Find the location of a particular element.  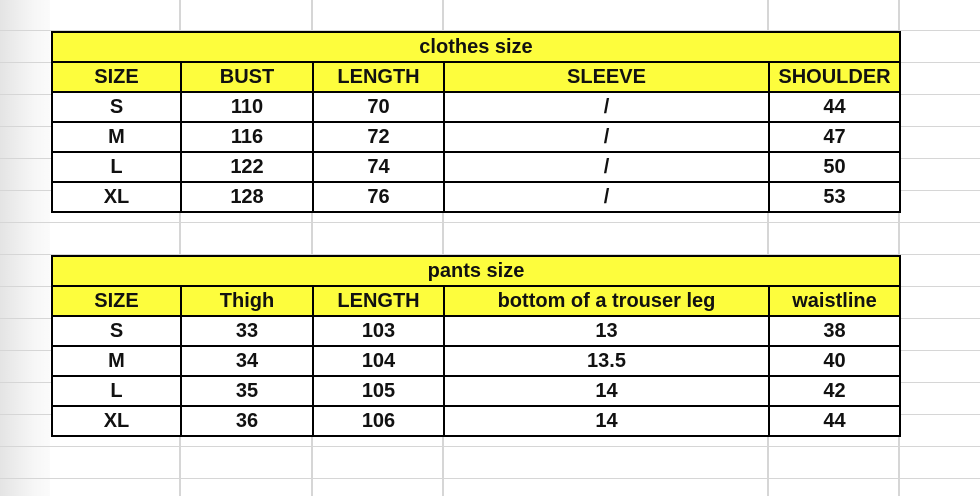

data-cell: 13 is located at coordinates (606, 331).